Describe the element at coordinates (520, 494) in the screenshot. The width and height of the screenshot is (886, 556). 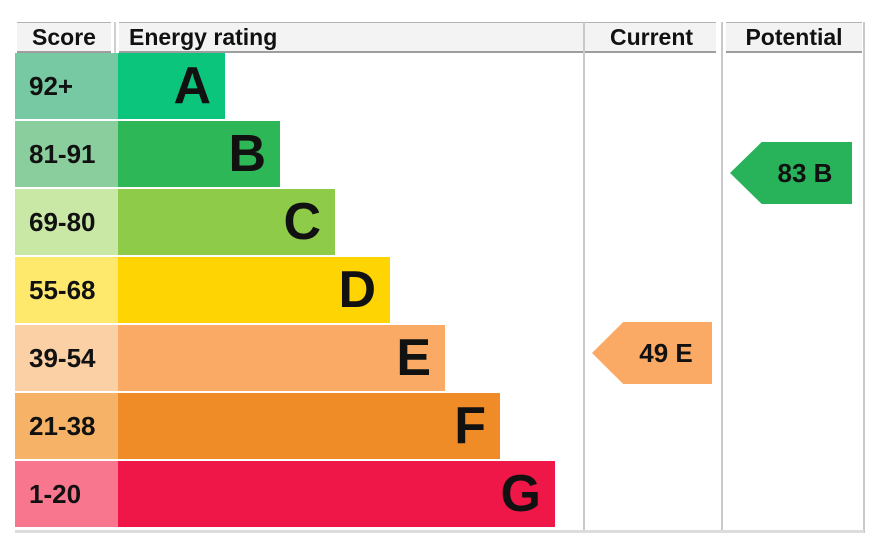
I see `rating-letter: G` at that location.